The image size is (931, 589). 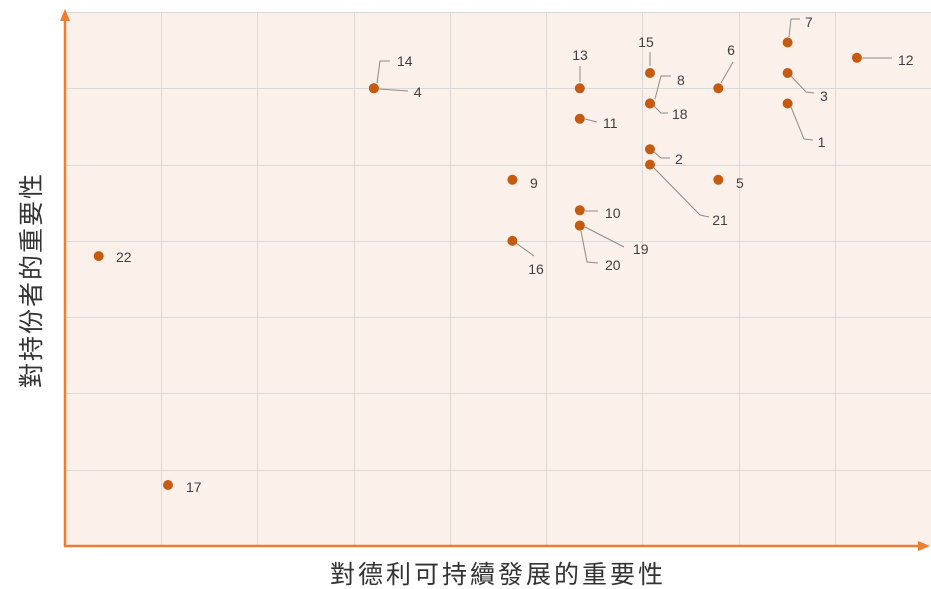 What do you see at coordinates (681, 80) in the screenshot?
I see `data-label-8: 8` at bounding box center [681, 80].